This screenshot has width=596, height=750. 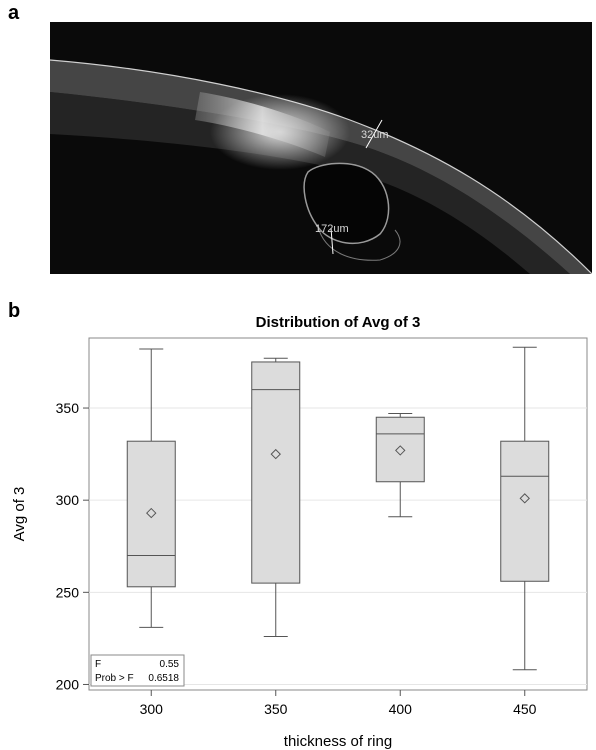 I want to click on y-axis: 200 250 300 350, so click(x=72, y=546).